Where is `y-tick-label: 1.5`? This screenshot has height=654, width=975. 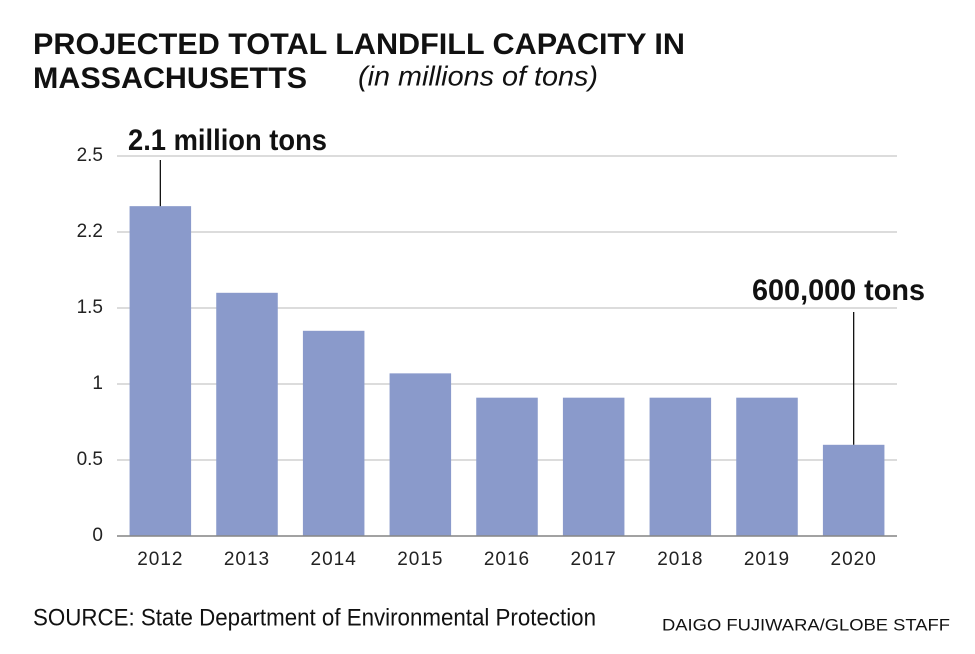 y-tick-label: 1.5 is located at coordinates (90, 307).